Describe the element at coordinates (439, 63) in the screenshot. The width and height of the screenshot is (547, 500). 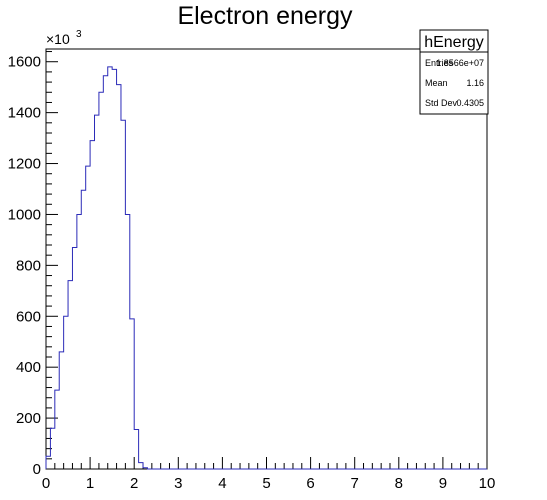
I see `stats-entries-label: Entries` at that location.